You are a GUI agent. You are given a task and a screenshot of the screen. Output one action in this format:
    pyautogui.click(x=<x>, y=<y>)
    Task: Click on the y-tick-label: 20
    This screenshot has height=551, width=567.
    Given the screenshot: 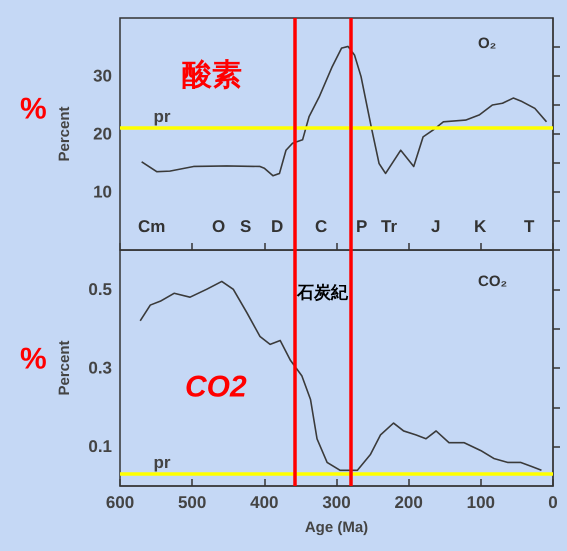 What is the action you would take?
    pyautogui.click(x=102, y=134)
    